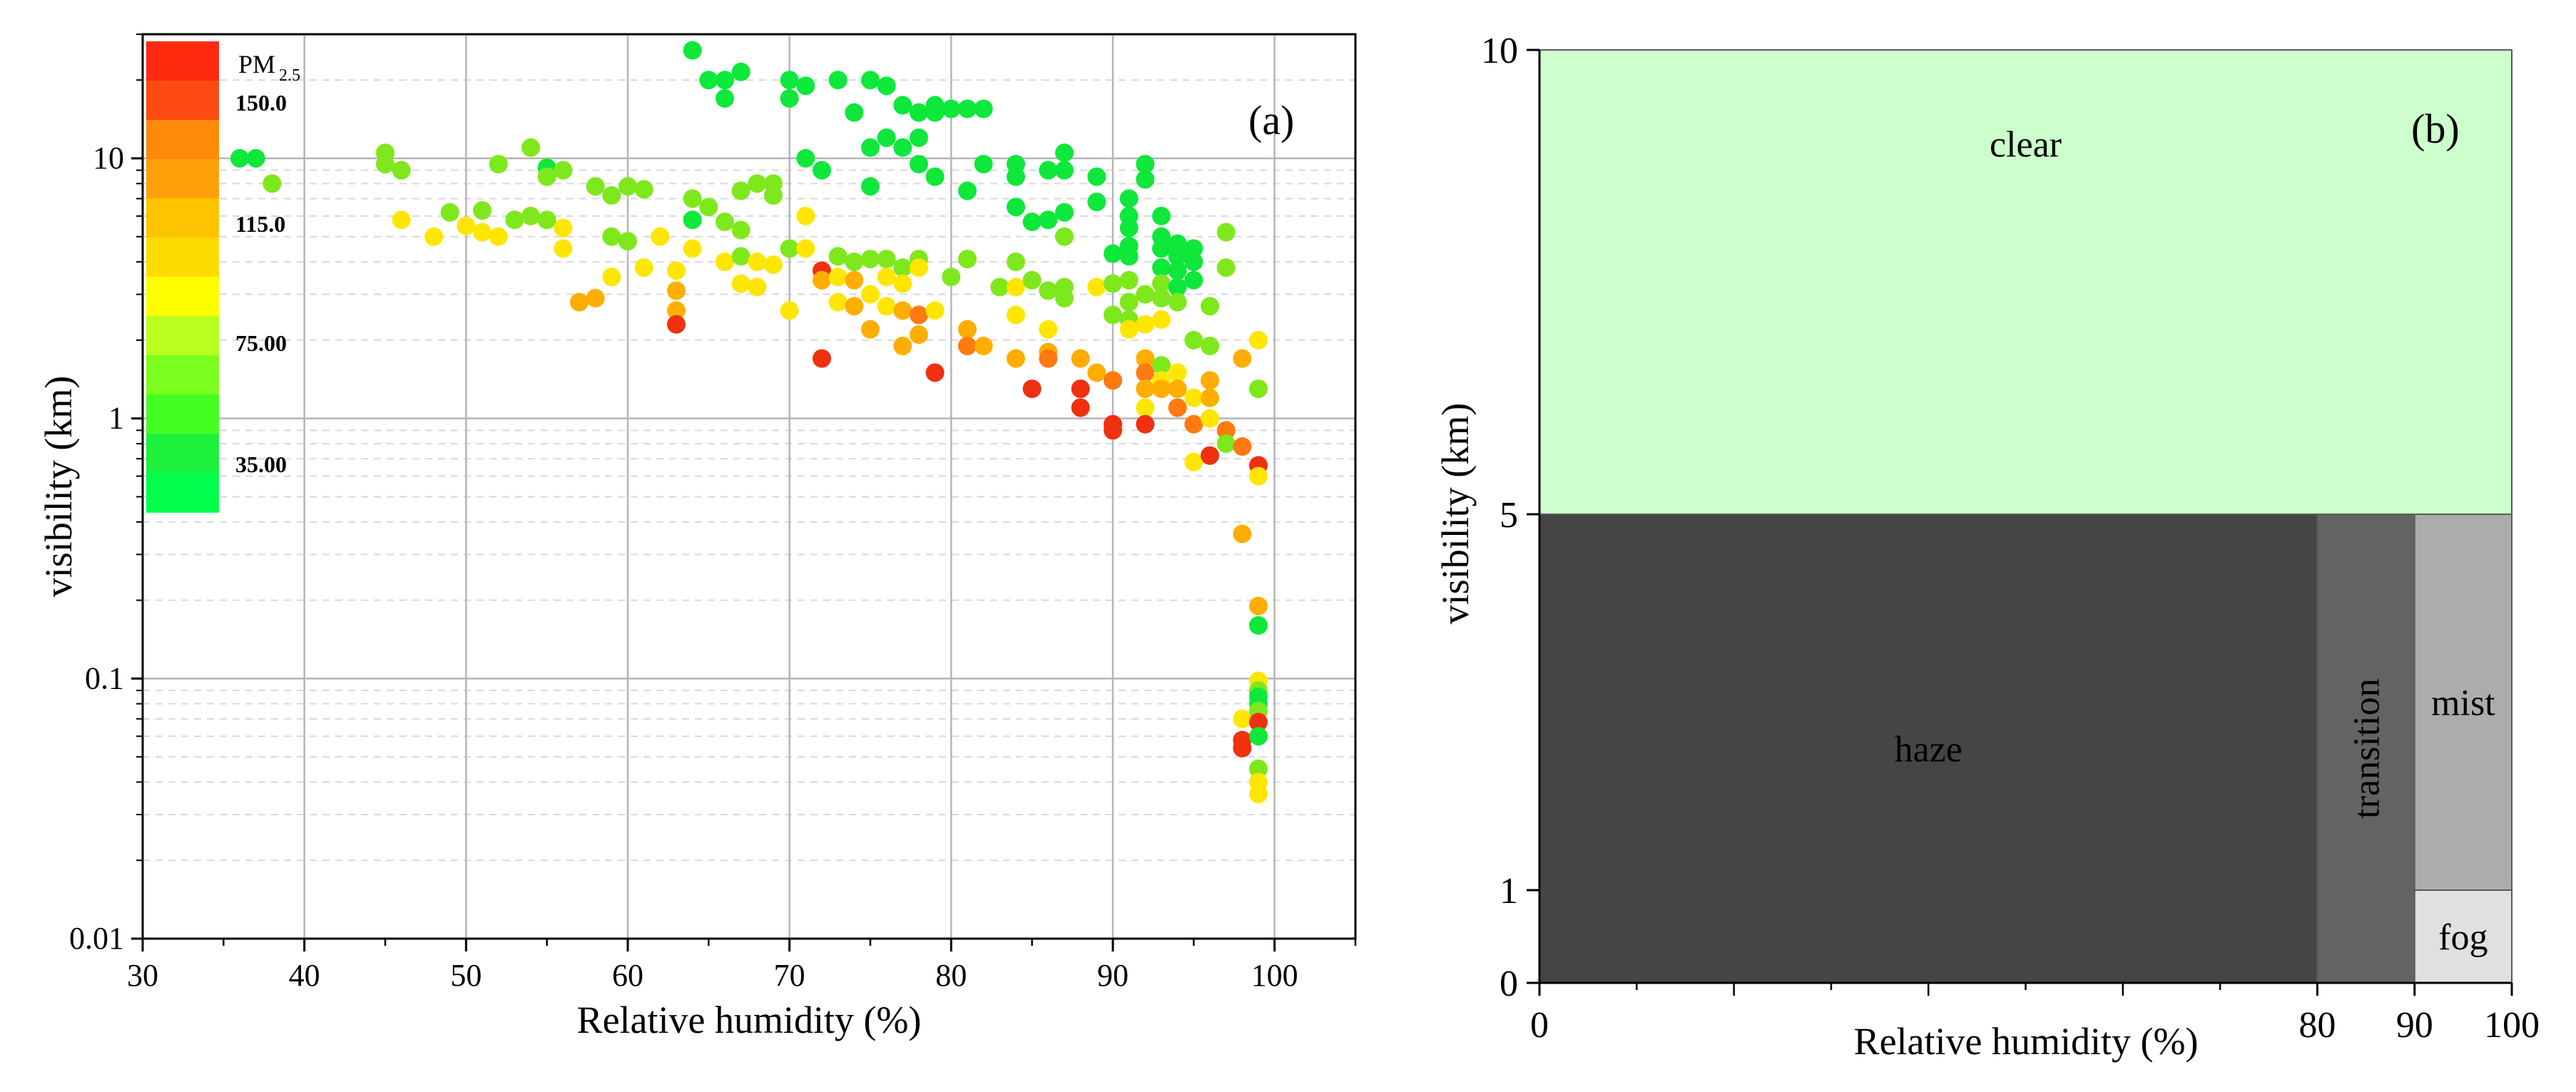 The height and width of the screenshot is (1092, 2576). Describe the element at coordinates (466, 975) in the screenshot. I see `x-tick-label: 50` at that location.